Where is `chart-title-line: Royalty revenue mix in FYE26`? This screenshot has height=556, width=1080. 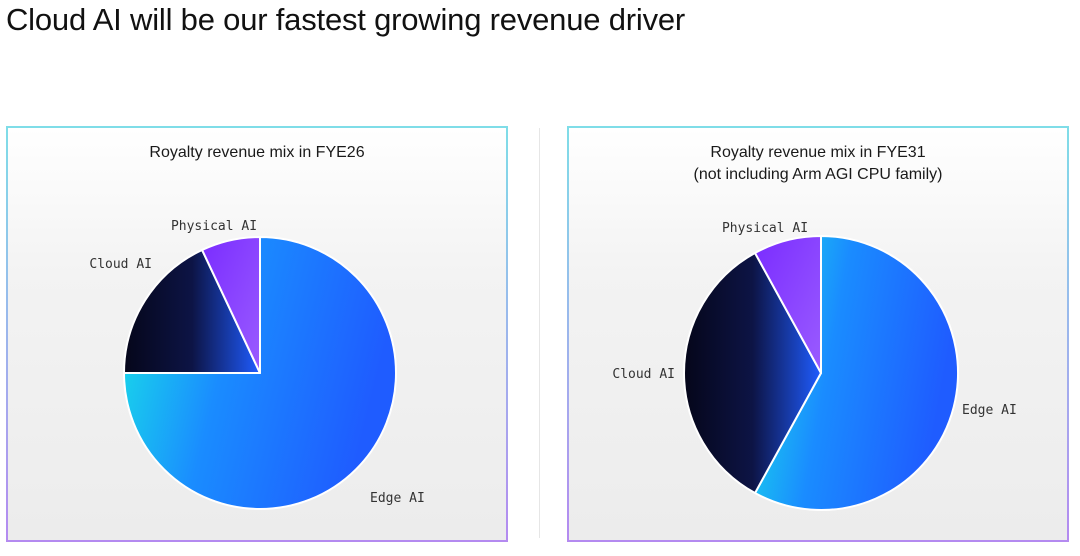
chart-title-line: Royalty revenue mix in FYE26 is located at coordinates (257, 152).